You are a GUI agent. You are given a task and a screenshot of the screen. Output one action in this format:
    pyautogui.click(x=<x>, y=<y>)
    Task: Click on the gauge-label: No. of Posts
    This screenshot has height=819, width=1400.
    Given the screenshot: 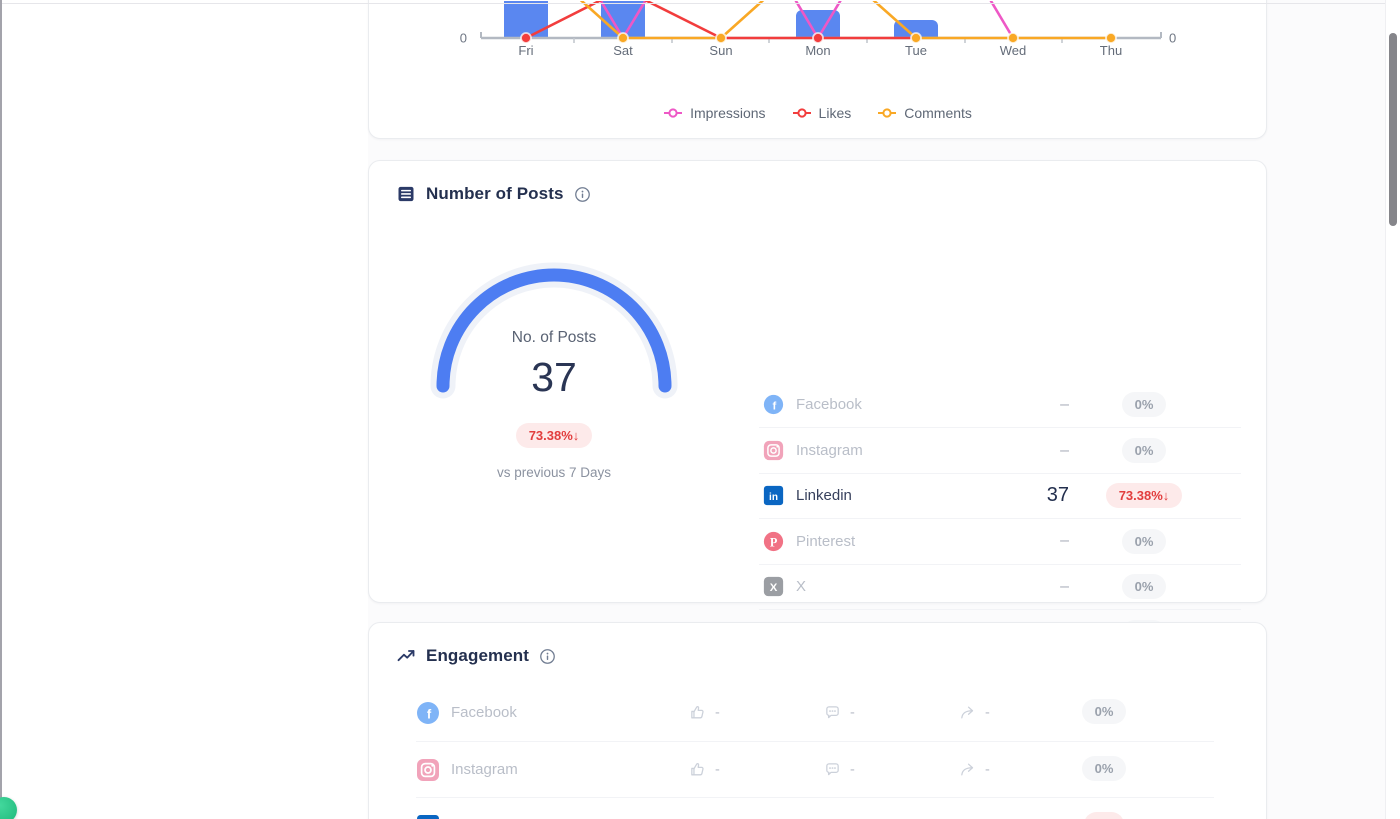 What is the action you would take?
    pyautogui.click(x=554, y=337)
    